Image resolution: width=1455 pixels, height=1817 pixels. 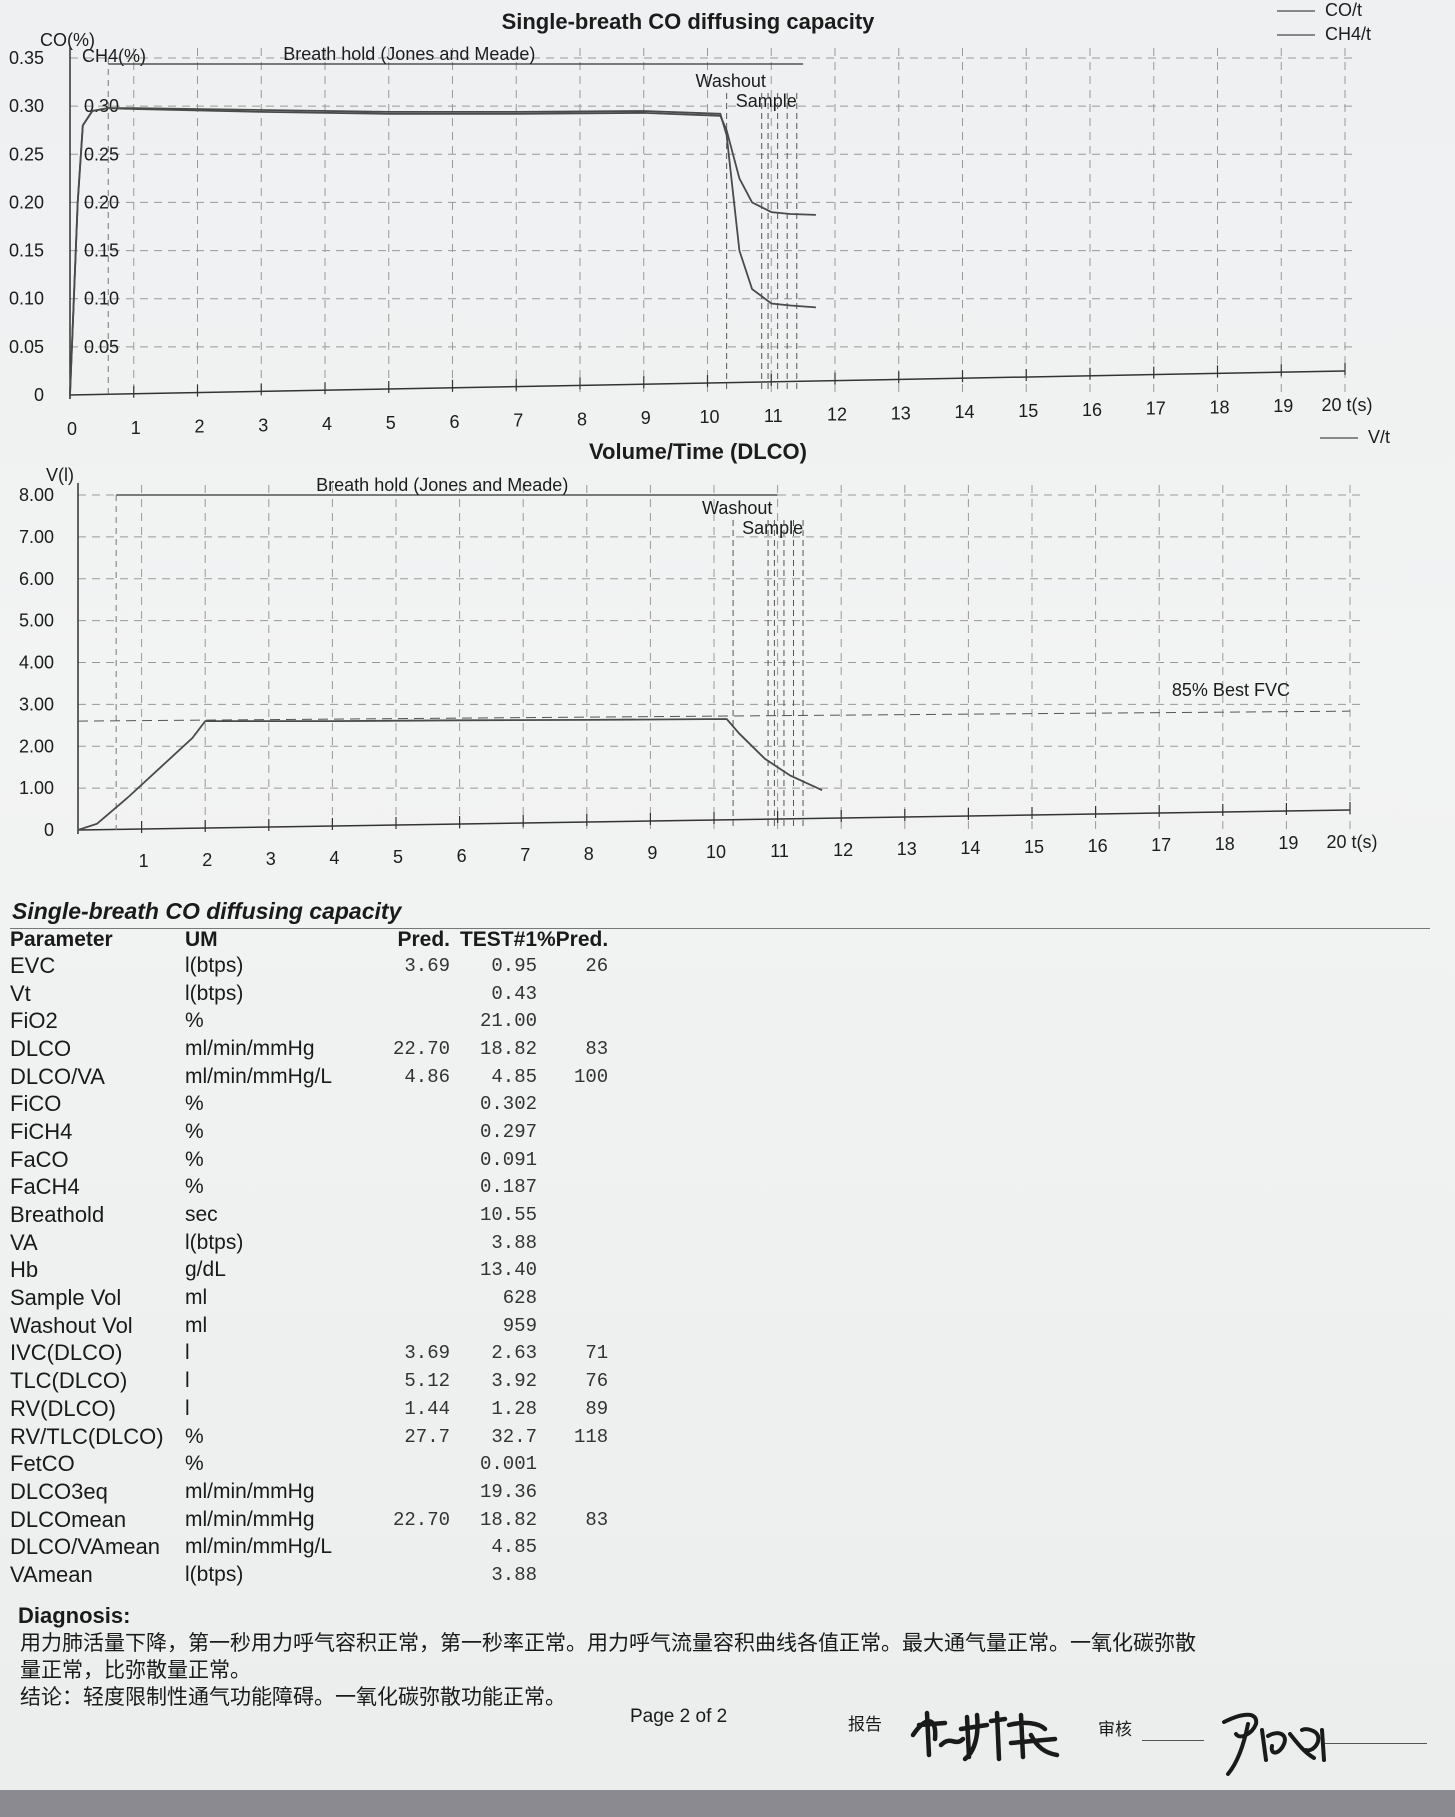 What do you see at coordinates (508, 1048) in the screenshot?
I see `cell-test: 18.82` at bounding box center [508, 1048].